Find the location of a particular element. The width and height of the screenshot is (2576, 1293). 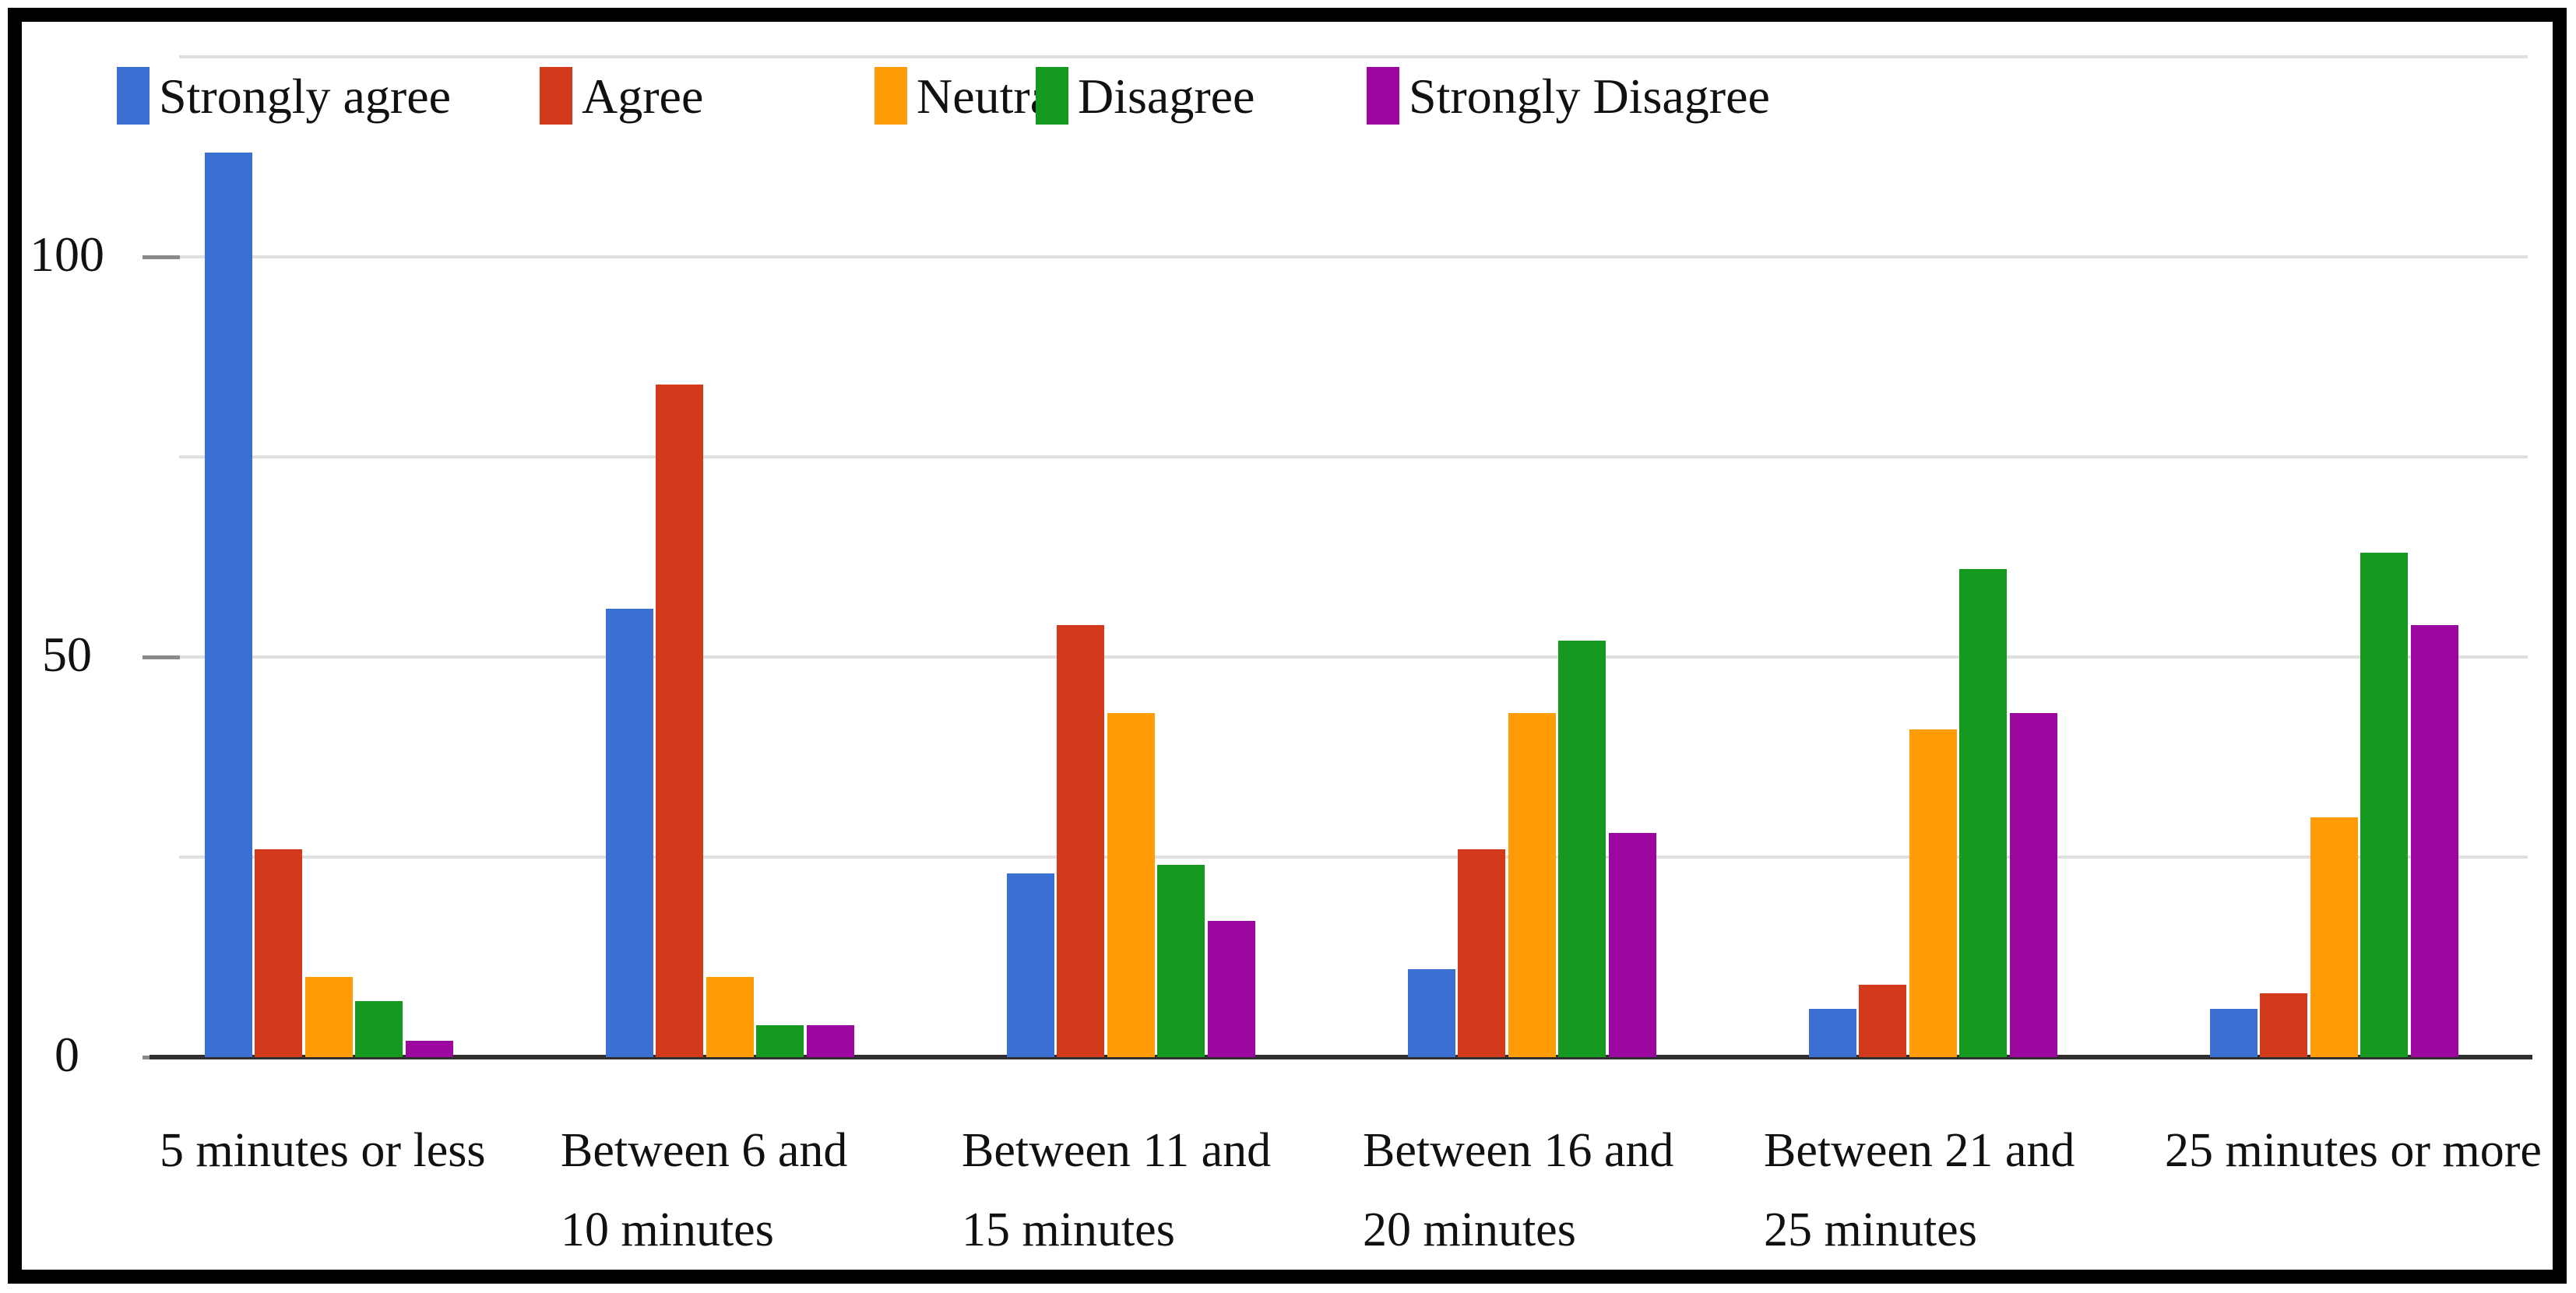

x-axis-label-line: 25 minutes or more is located at coordinates (2353, 1150).